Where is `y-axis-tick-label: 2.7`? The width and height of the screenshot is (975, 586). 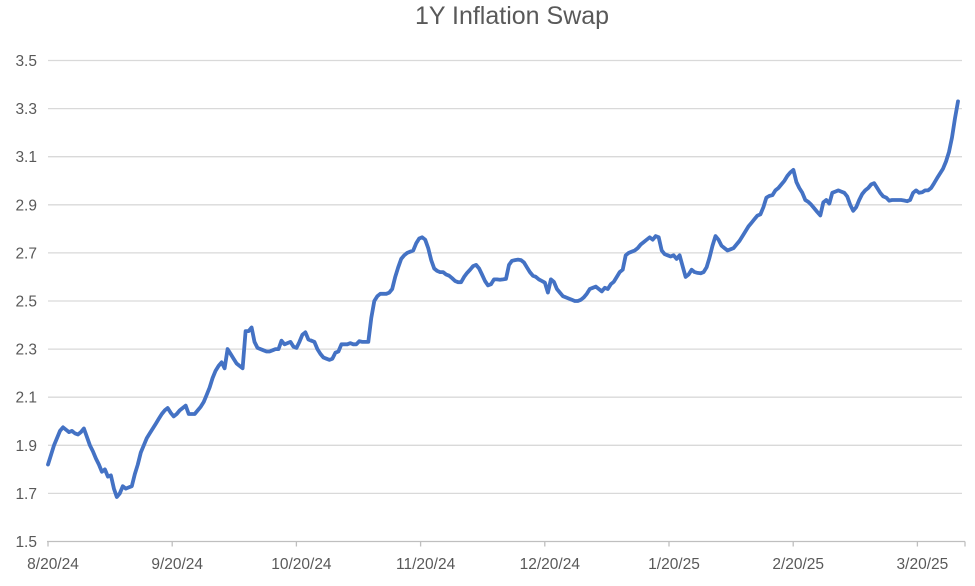
y-axis-tick-label: 2.7 is located at coordinates (26, 253).